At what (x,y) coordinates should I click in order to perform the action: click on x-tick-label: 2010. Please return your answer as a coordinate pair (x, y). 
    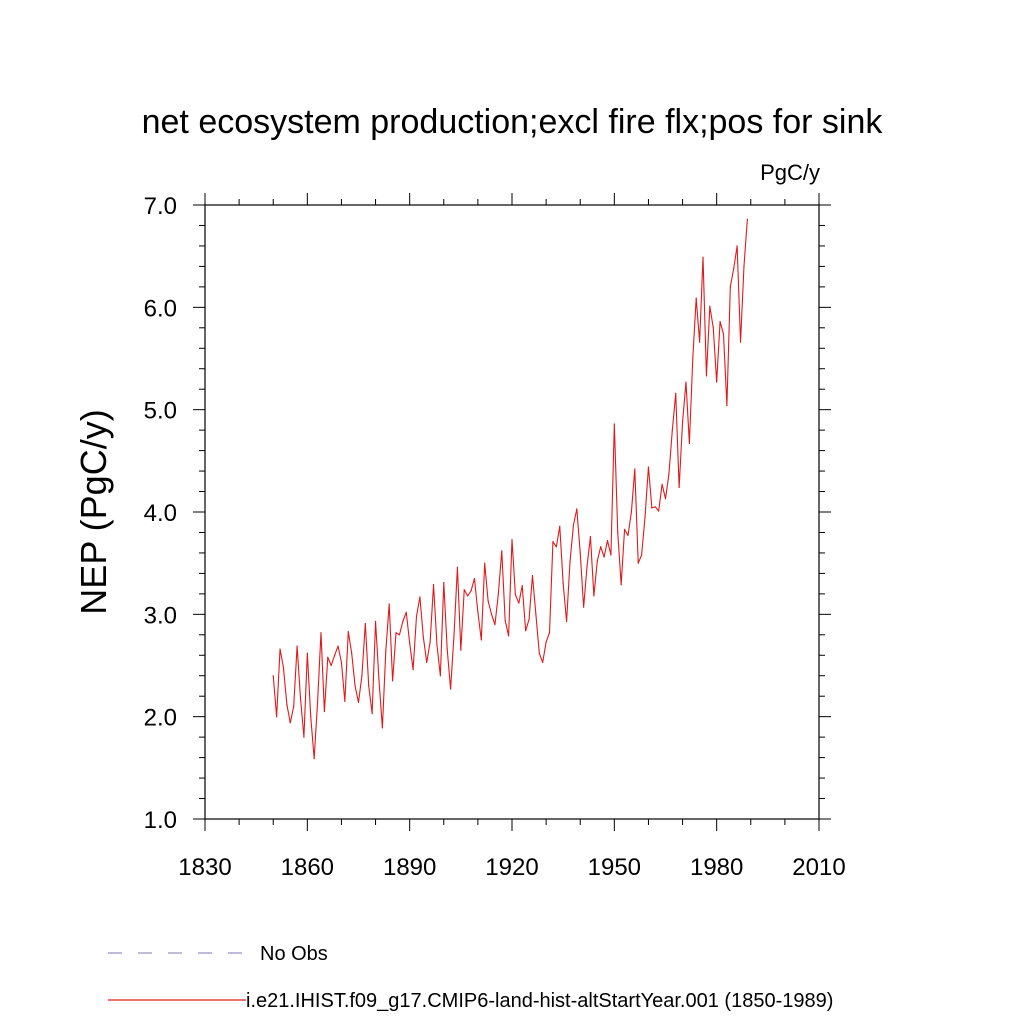
    Looking at the image, I should click on (818, 867).